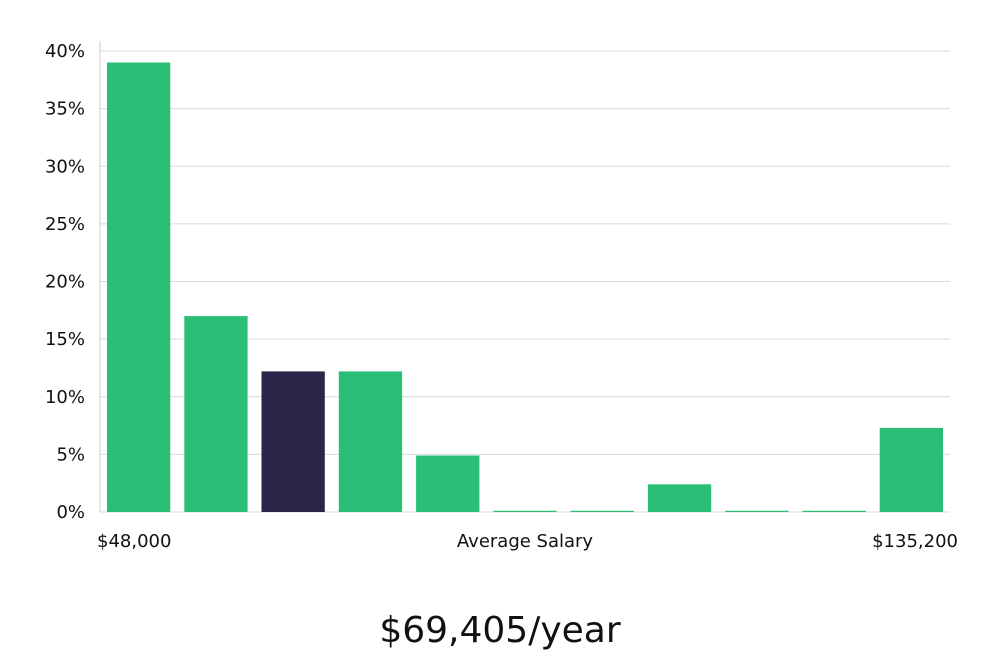 This screenshot has width=1000, height=660. I want to click on y-tick-label: 20%, so click(65, 282).